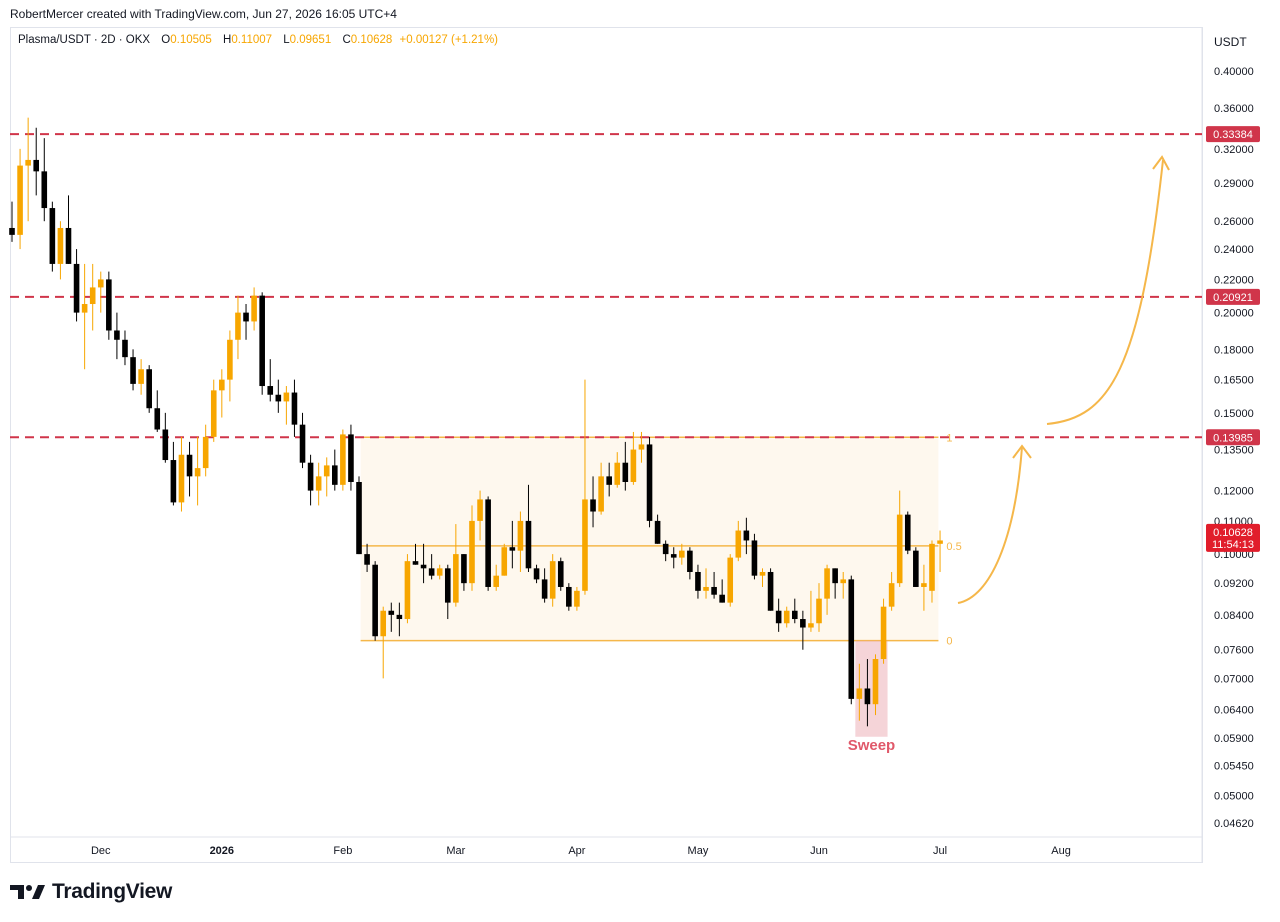  Describe the element at coordinates (166, 40) in the screenshot. I see `open-label: O` at that location.